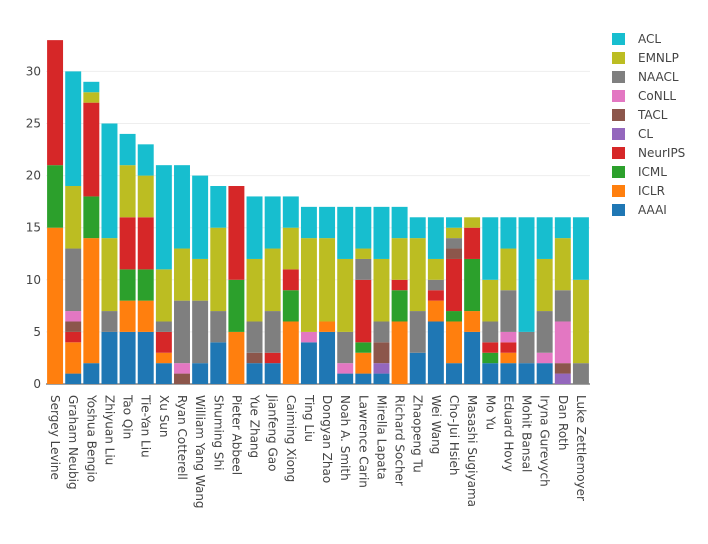  Describe the element at coordinates (639, 172) in the screenshot. I see `legend-item: ICML` at that location.